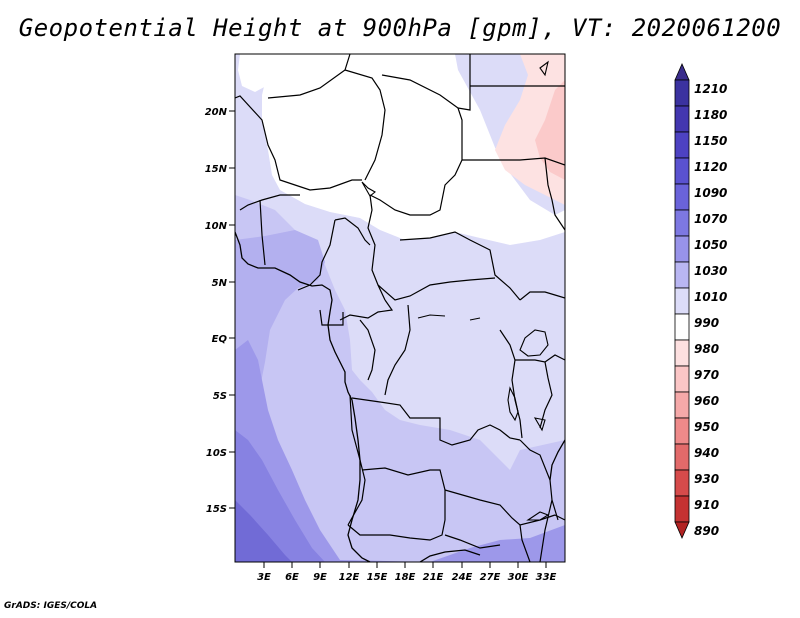 Image resolution: width=800 pixels, height=618 pixels. I want to click on lat-label: 5S, so click(220, 396).